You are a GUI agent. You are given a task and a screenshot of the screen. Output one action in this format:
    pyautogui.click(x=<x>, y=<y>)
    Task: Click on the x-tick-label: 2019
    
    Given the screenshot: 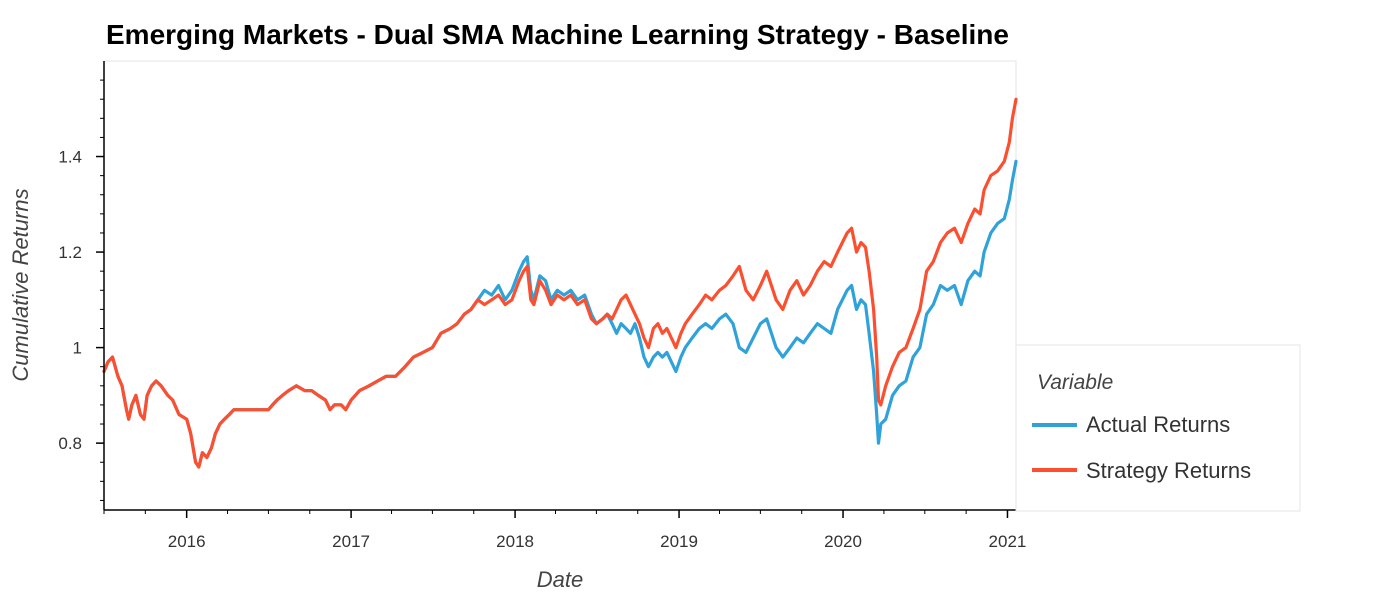 What is the action you would take?
    pyautogui.click(x=679, y=541)
    